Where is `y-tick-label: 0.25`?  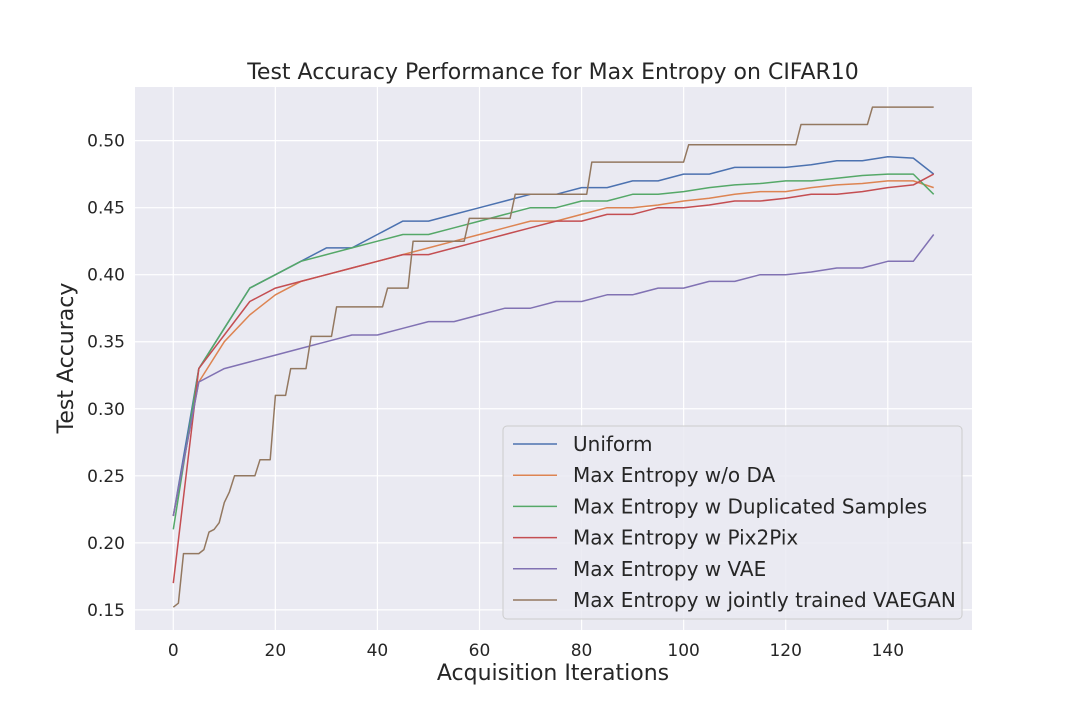 y-tick-label: 0.25 is located at coordinates (106, 477).